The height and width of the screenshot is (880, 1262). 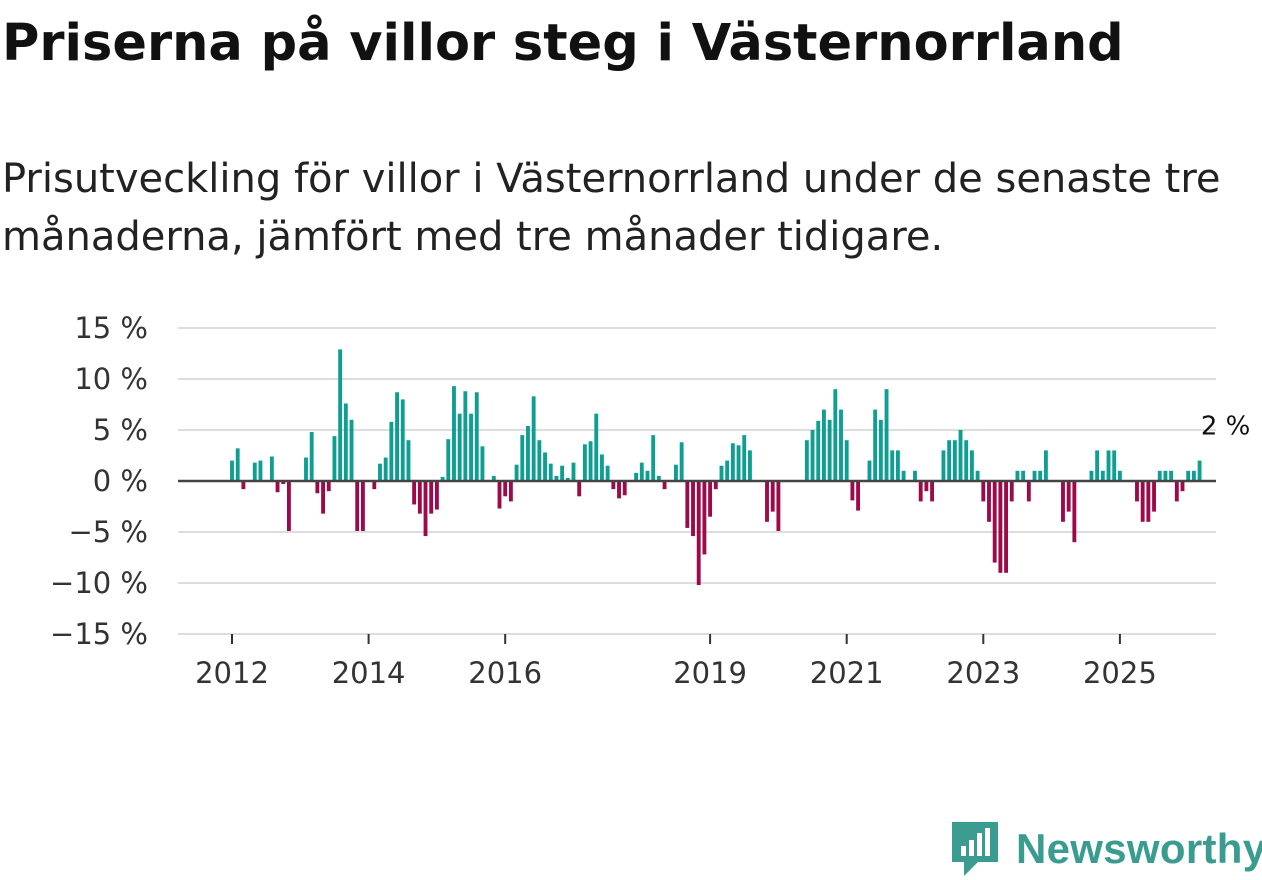 What do you see at coordinates (99, 583) in the screenshot?
I see `y-tick-label: −10 %` at bounding box center [99, 583].